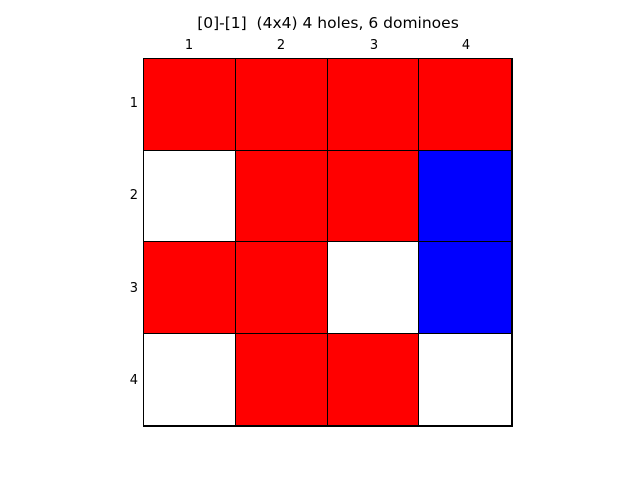  I want to click on column-label-4: 4, so click(466, 45).